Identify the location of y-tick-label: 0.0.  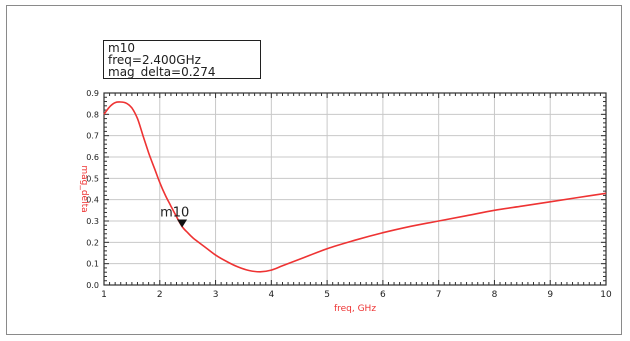
(92, 285).